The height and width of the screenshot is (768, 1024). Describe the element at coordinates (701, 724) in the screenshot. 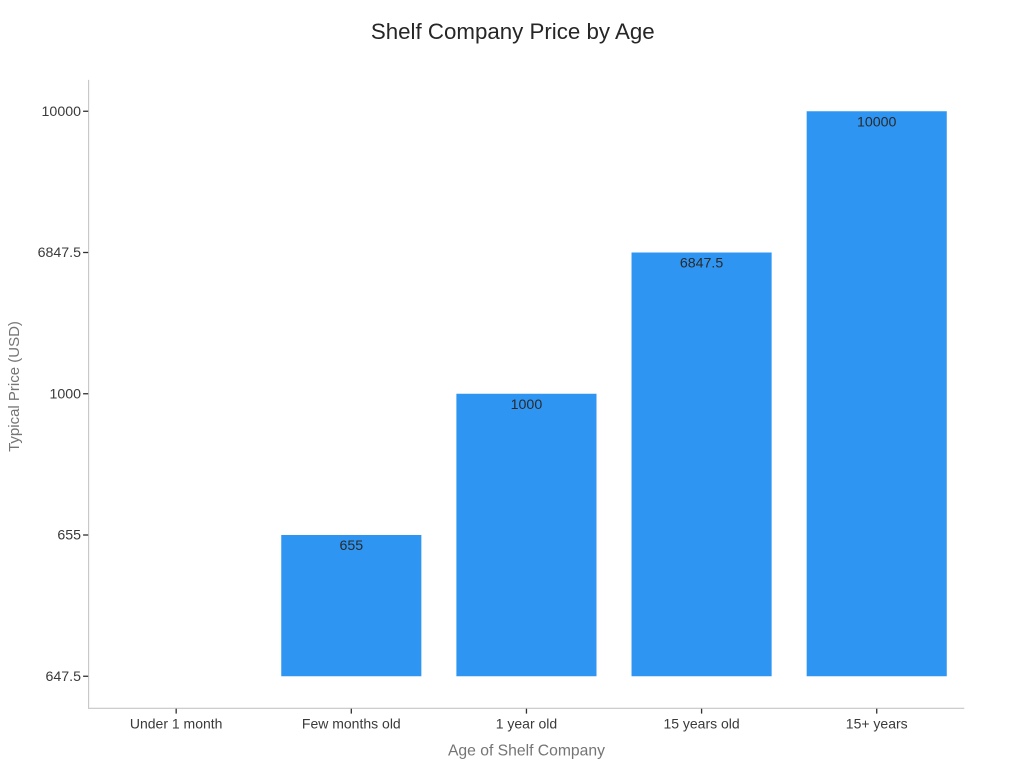

I see `svg-text: 15 years old` at that location.